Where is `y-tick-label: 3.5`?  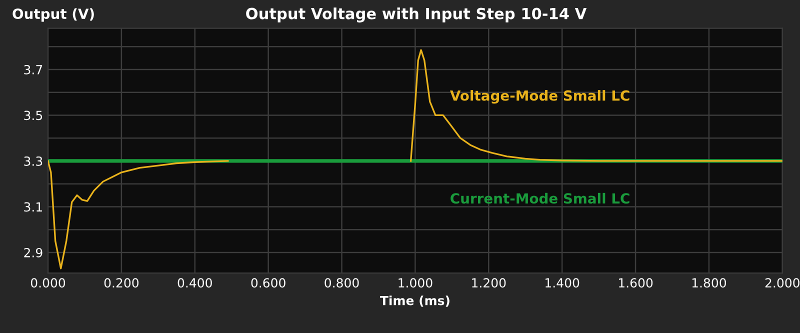 y-tick-label: 3.5 is located at coordinates (33, 115).